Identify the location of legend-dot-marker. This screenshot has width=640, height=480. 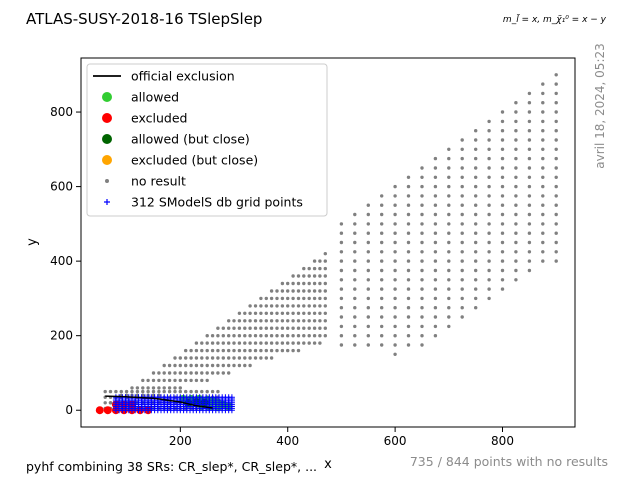
(107, 160).